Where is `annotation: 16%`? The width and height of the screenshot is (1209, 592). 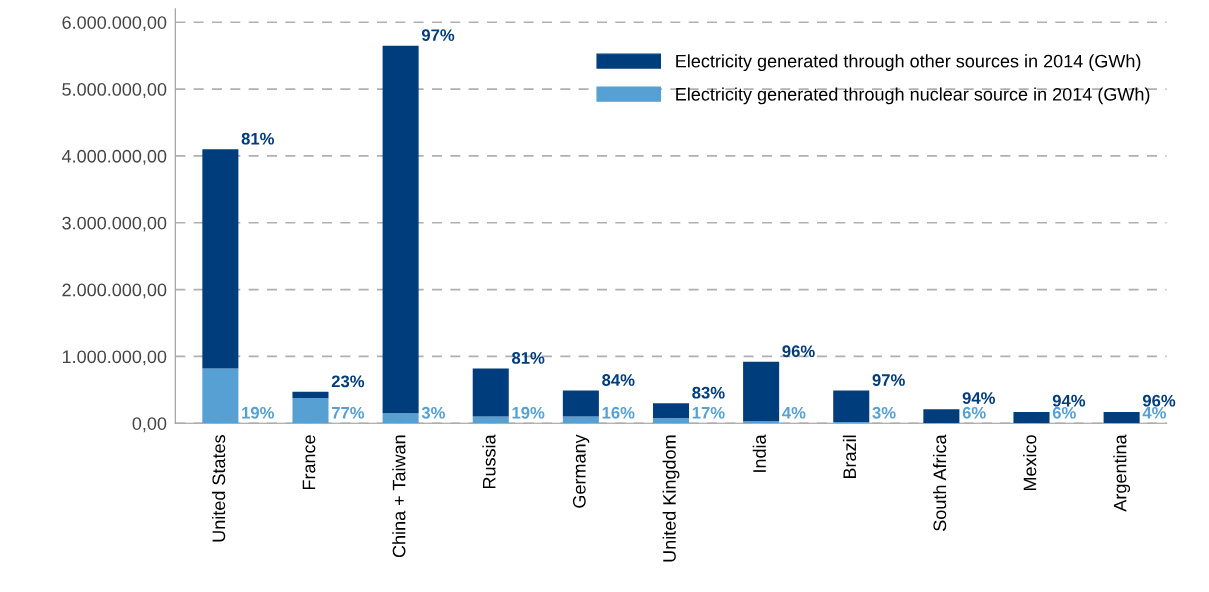 annotation: 16% is located at coordinates (618, 412).